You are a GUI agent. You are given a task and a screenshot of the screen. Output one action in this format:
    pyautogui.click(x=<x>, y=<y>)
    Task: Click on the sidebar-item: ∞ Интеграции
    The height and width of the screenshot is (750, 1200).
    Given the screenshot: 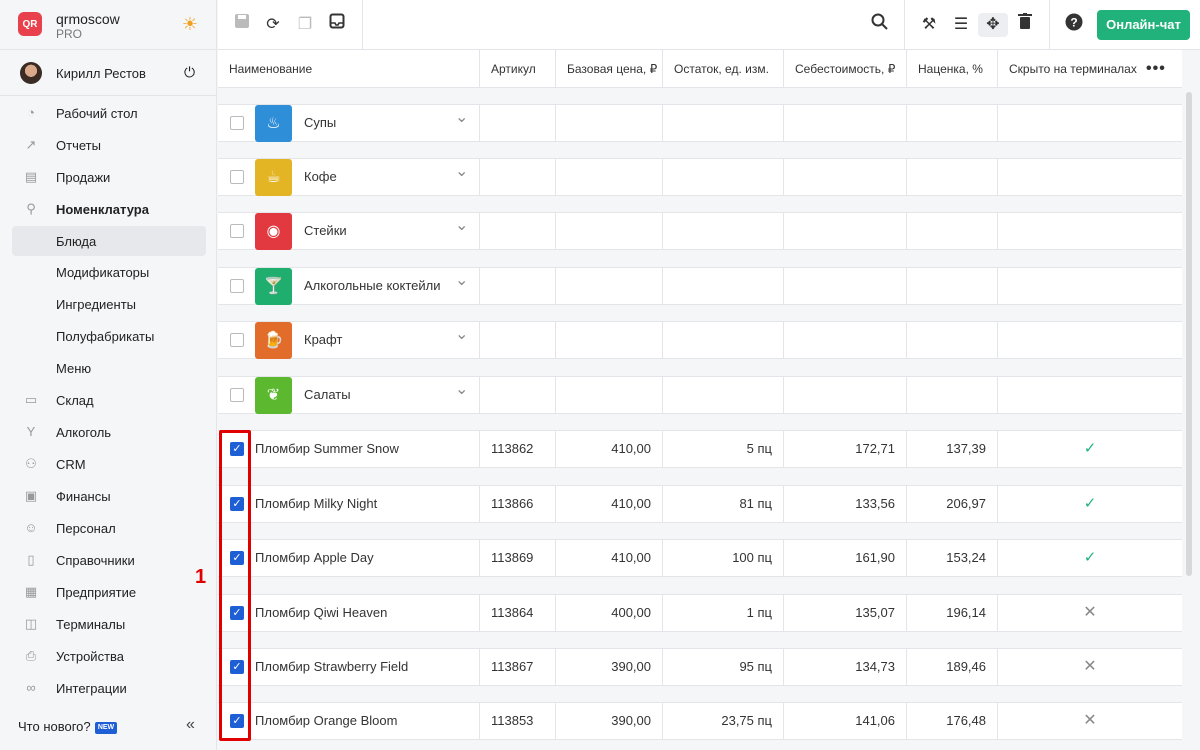 What is the action you would take?
    pyautogui.click(x=109, y=688)
    